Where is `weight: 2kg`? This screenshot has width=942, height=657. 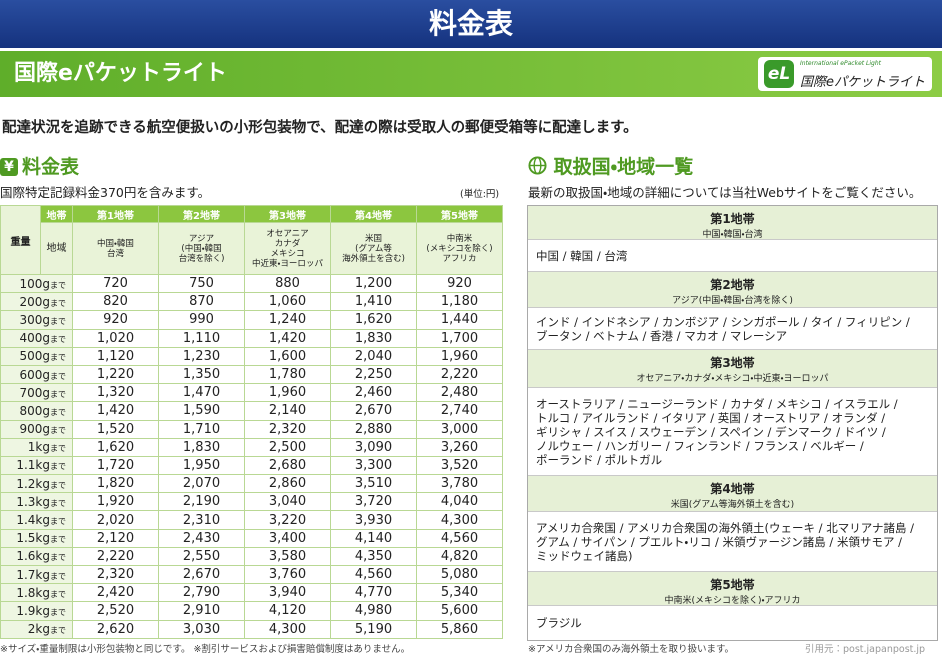 weight: 2kg is located at coordinates (38, 629).